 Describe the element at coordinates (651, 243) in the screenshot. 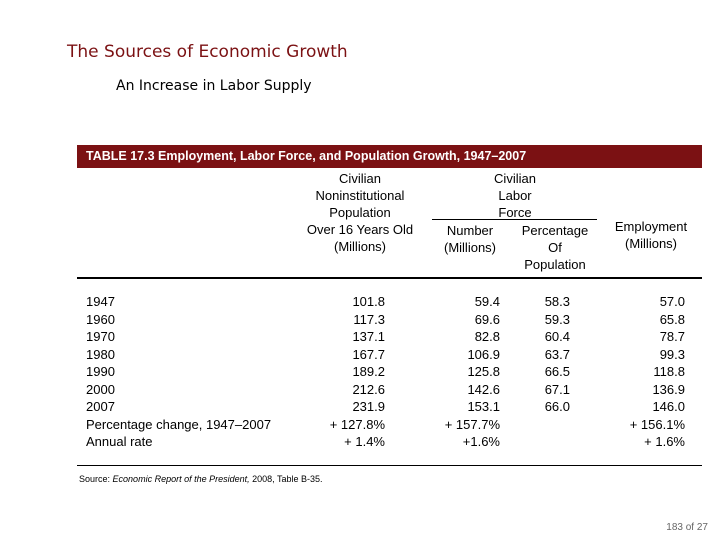

I see `employment-header-line: (Millions)` at that location.